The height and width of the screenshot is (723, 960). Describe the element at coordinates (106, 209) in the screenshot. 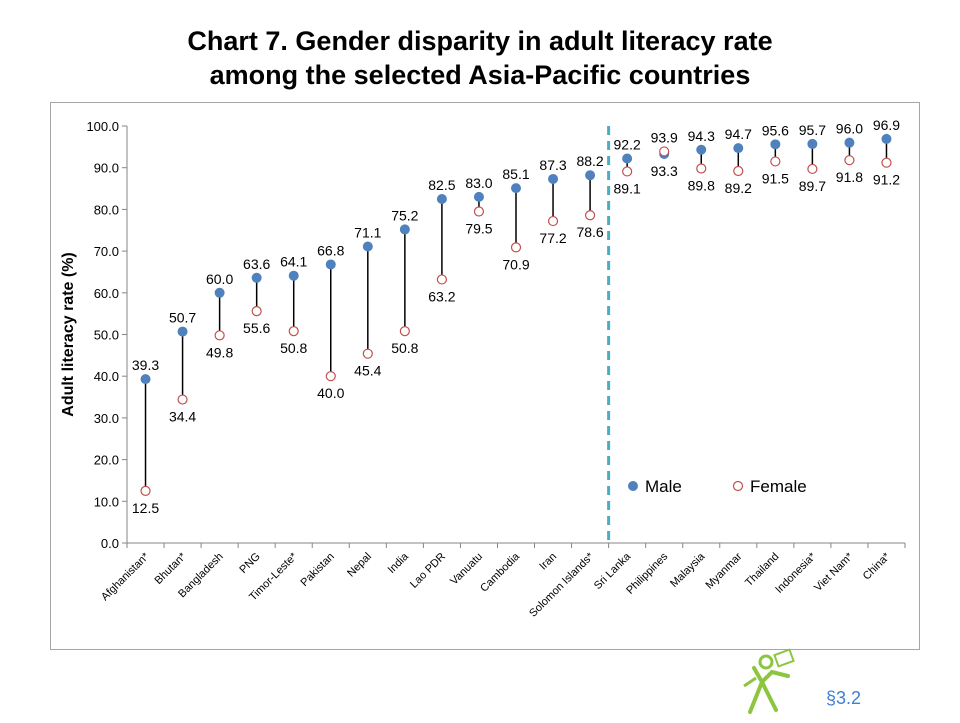

I see `y-tick-label: 80.0` at that location.